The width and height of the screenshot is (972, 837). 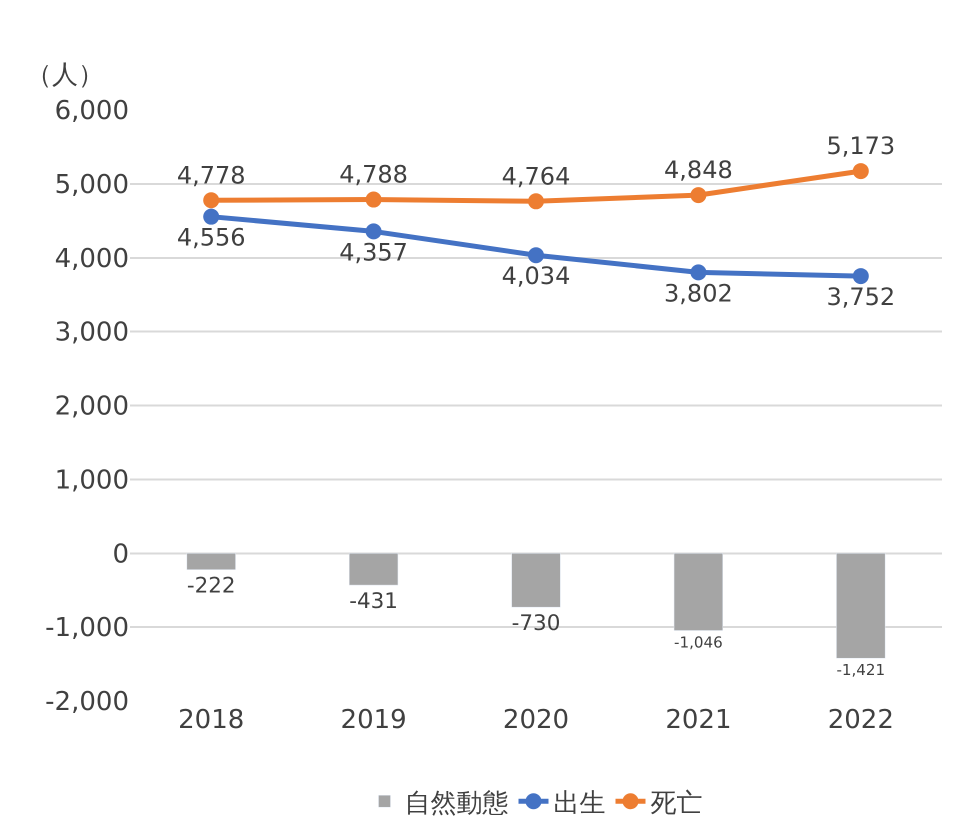 What do you see at coordinates (65, 75) in the screenshot?
I see `y-axis-title: （人）` at bounding box center [65, 75].